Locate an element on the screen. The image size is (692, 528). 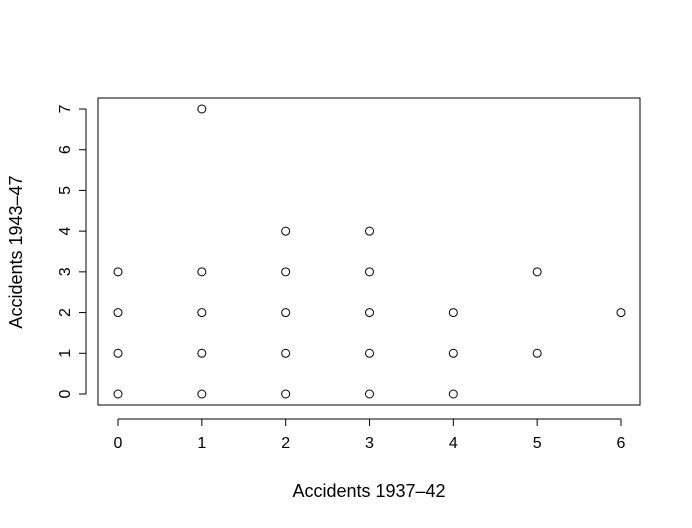
x-tick-label: 2 is located at coordinates (285, 443).